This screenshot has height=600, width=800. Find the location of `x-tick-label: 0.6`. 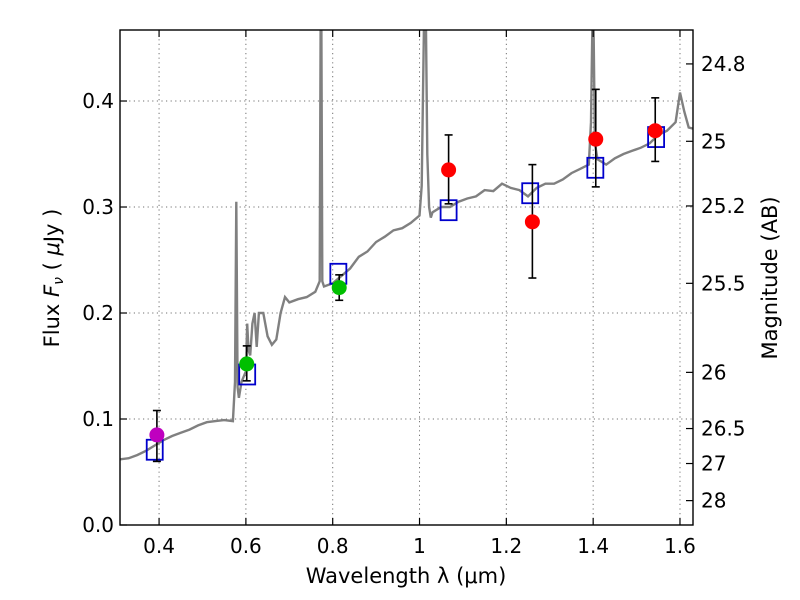

x-tick-label: 0.6 is located at coordinates (246, 546).